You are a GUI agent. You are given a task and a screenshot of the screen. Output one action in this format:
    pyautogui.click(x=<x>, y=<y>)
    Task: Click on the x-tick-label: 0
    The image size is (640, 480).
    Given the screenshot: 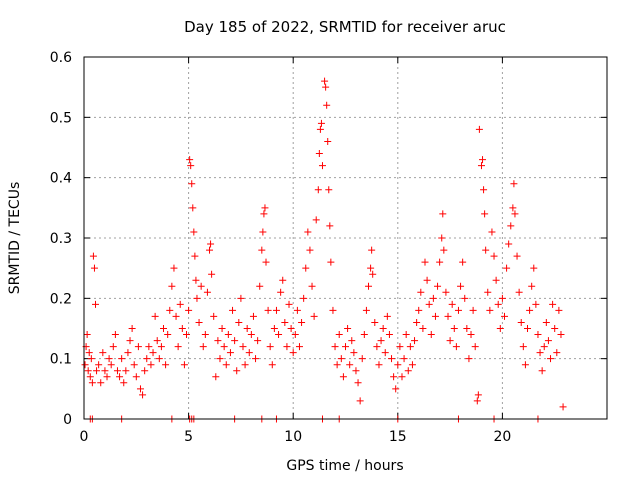 What is the action you would take?
    pyautogui.click(x=84, y=437)
    